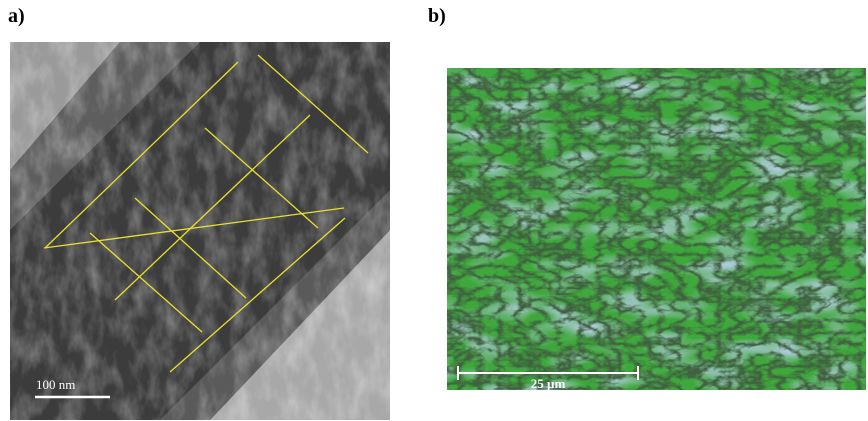 The height and width of the screenshot is (421, 868). I want to click on scale-bar-label: 25 µm, so click(548, 383).